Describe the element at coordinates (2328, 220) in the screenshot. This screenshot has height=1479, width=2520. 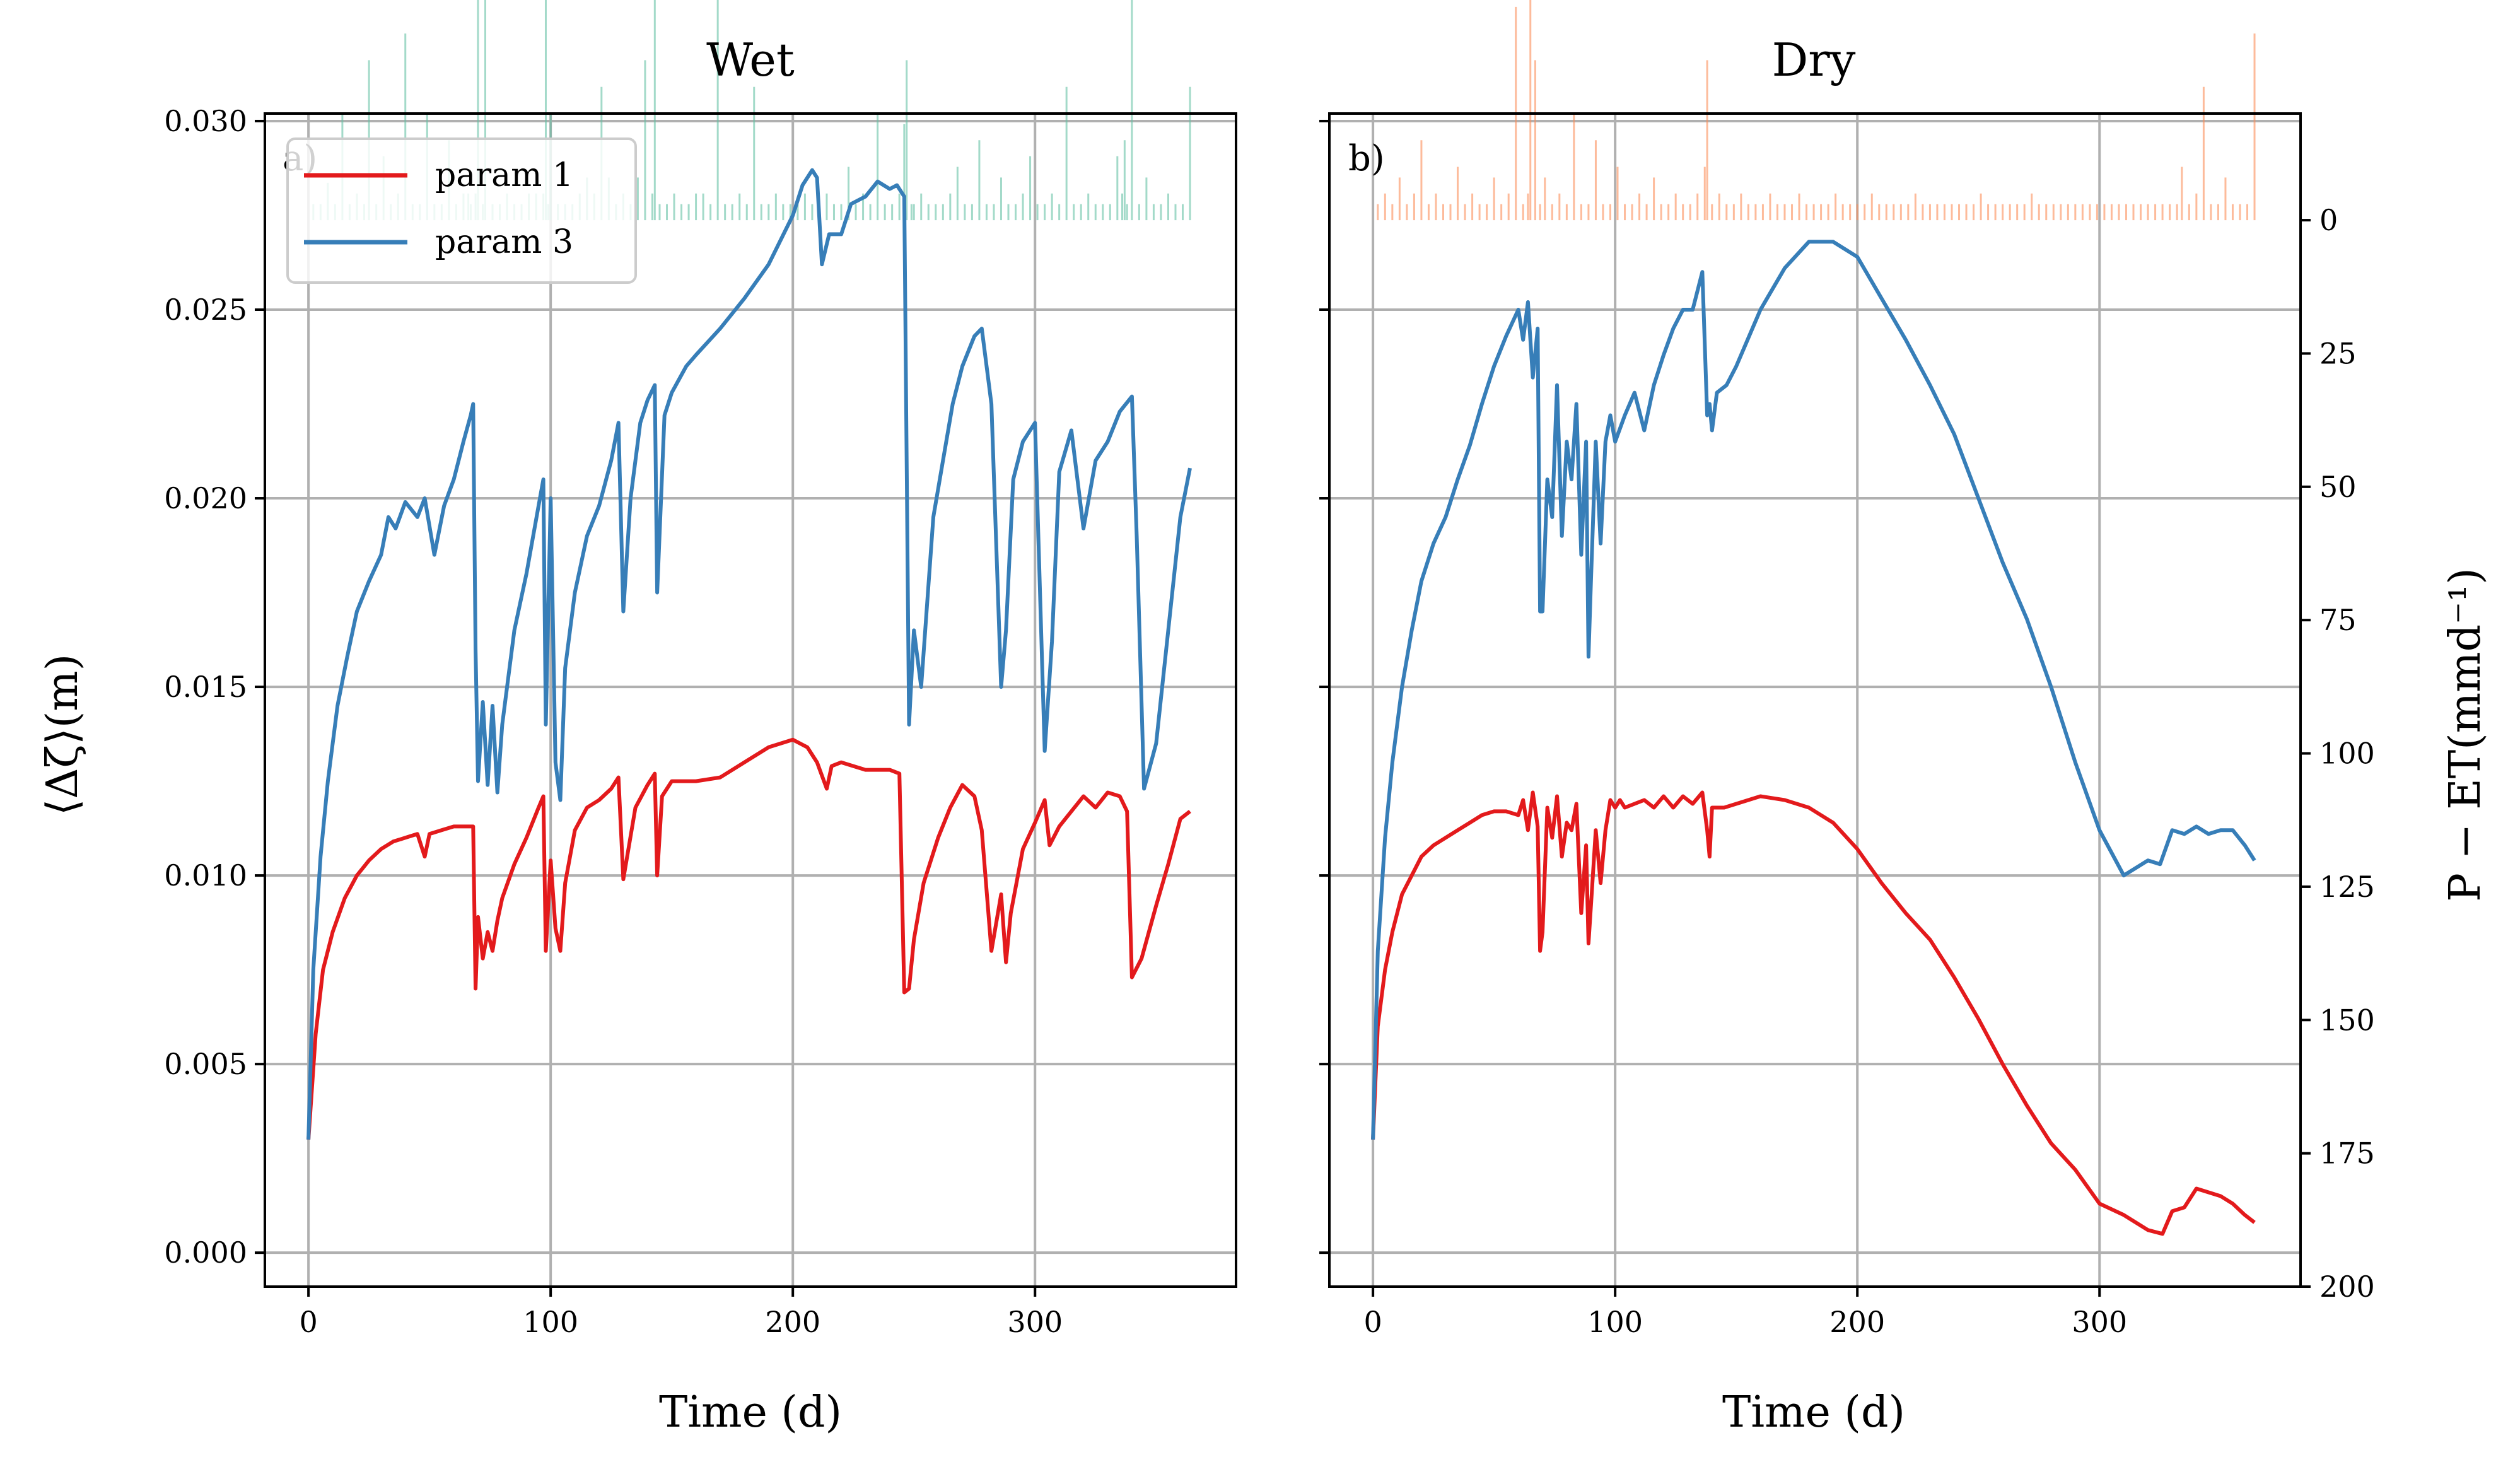
I see `y-tick-label-right: 0` at that location.